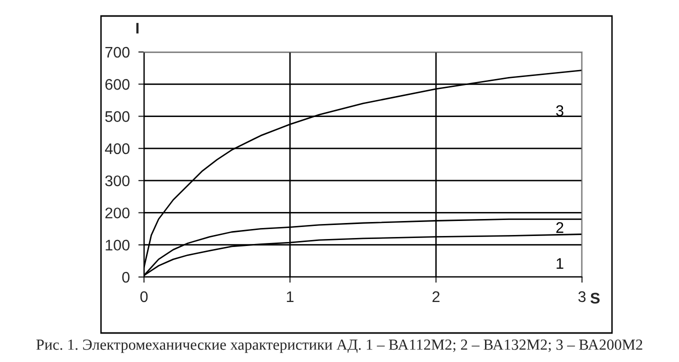 This screenshot has width=679, height=362. Describe the element at coordinates (126, 277) in the screenshot. I see `y-tick-label: 0` at that location.